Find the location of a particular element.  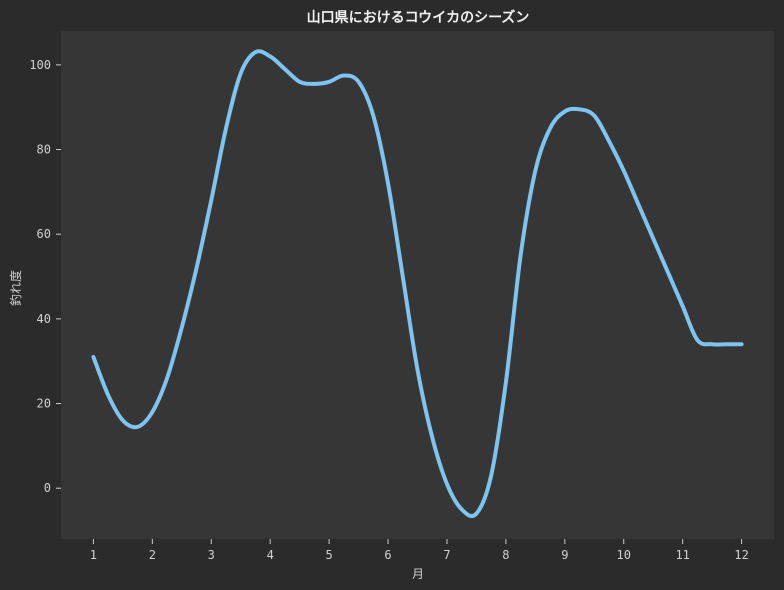

y-tick-label: 80 is located at coordinates (44, 150).